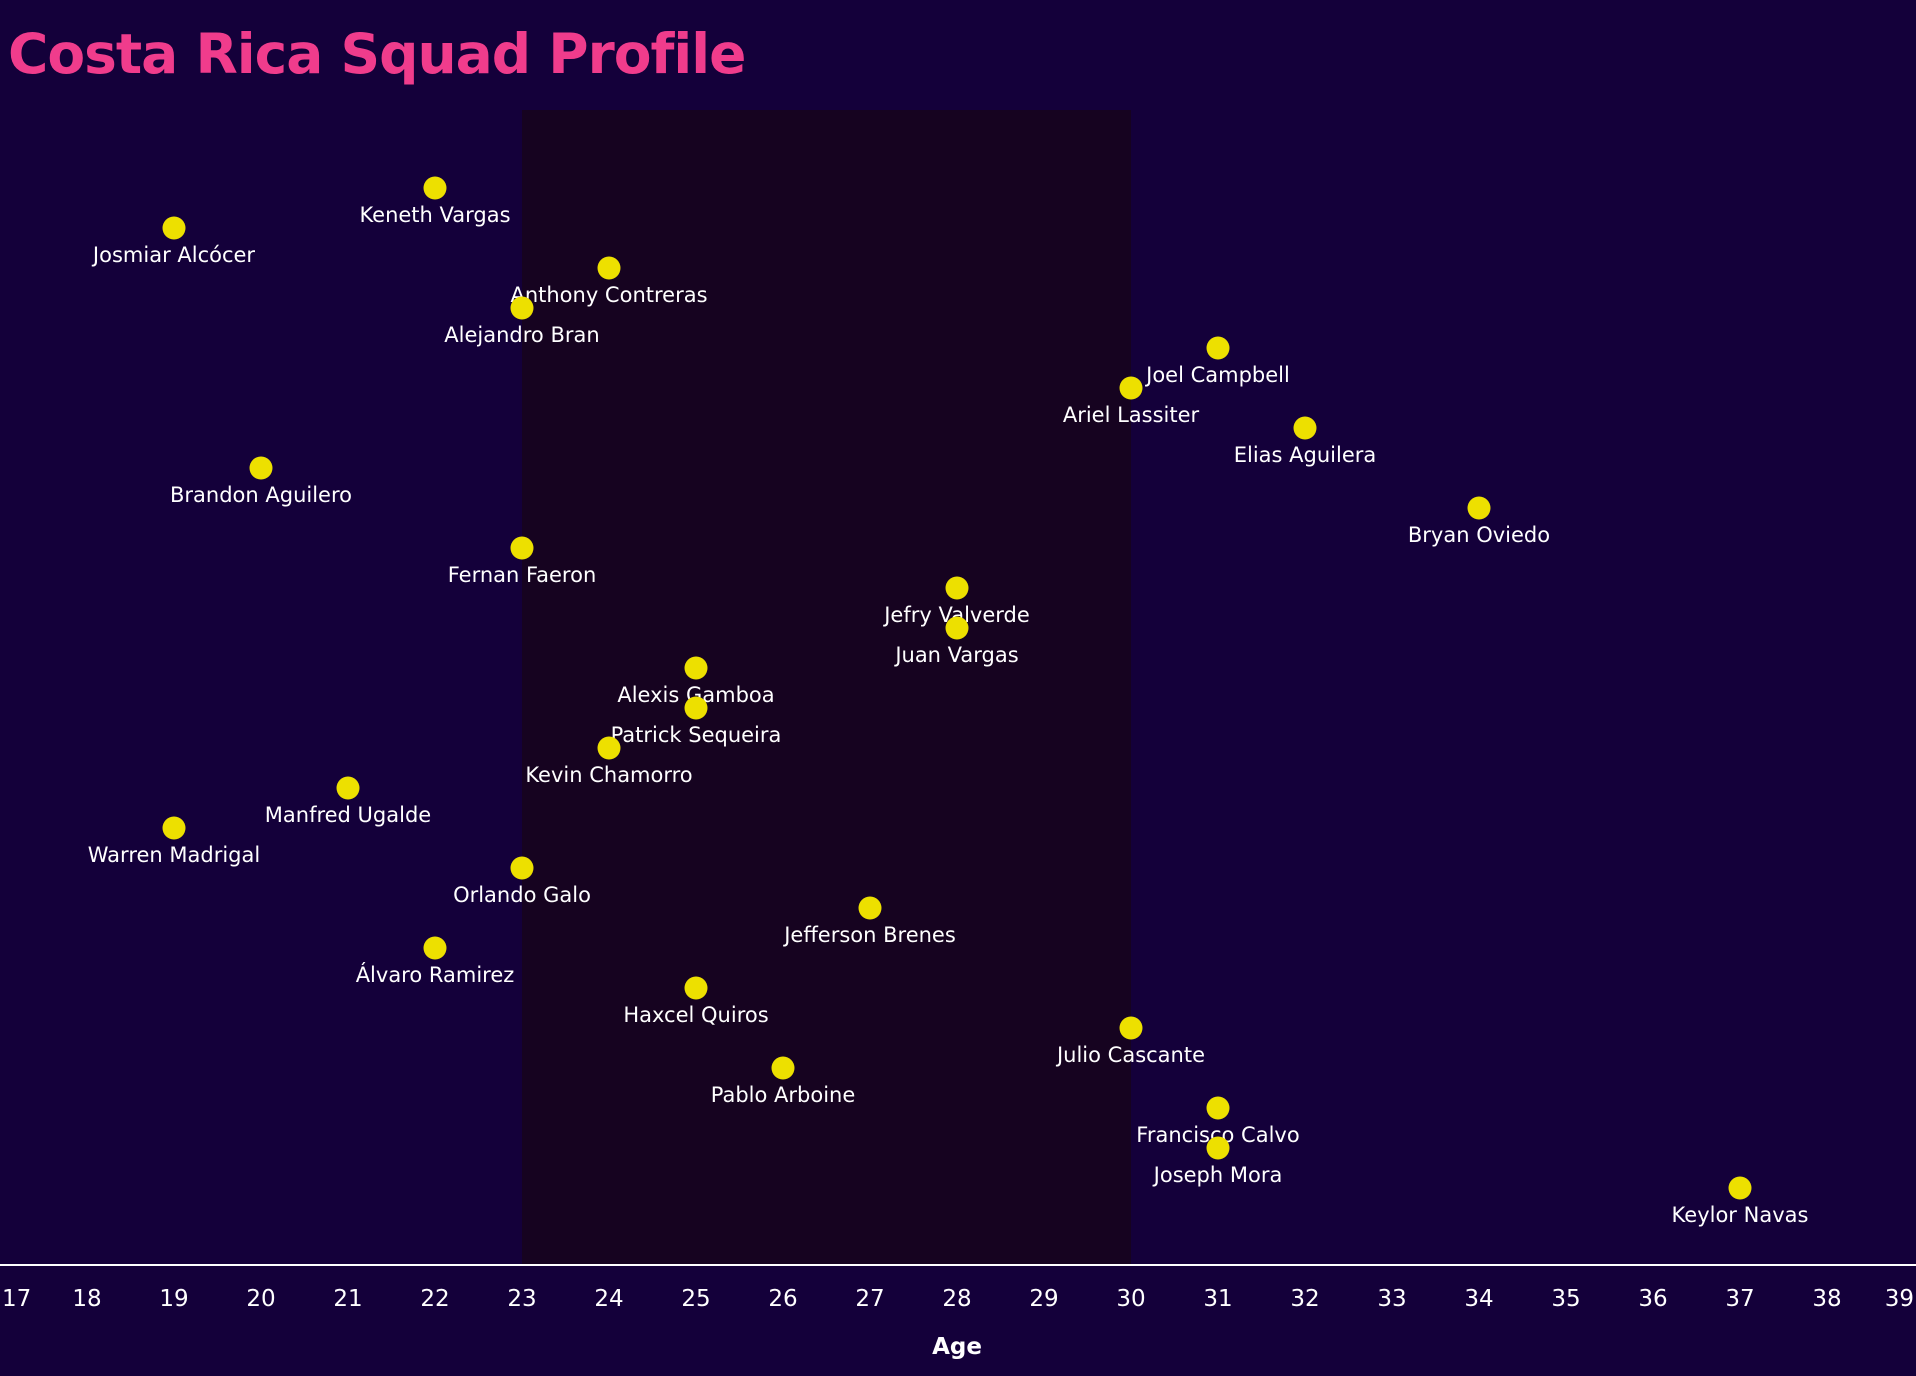 The image size is (1916, 1376). Describe the element at coordinates (1740, 1201) in the screenshot. I see `player-point: Keylor Navas` at that location.